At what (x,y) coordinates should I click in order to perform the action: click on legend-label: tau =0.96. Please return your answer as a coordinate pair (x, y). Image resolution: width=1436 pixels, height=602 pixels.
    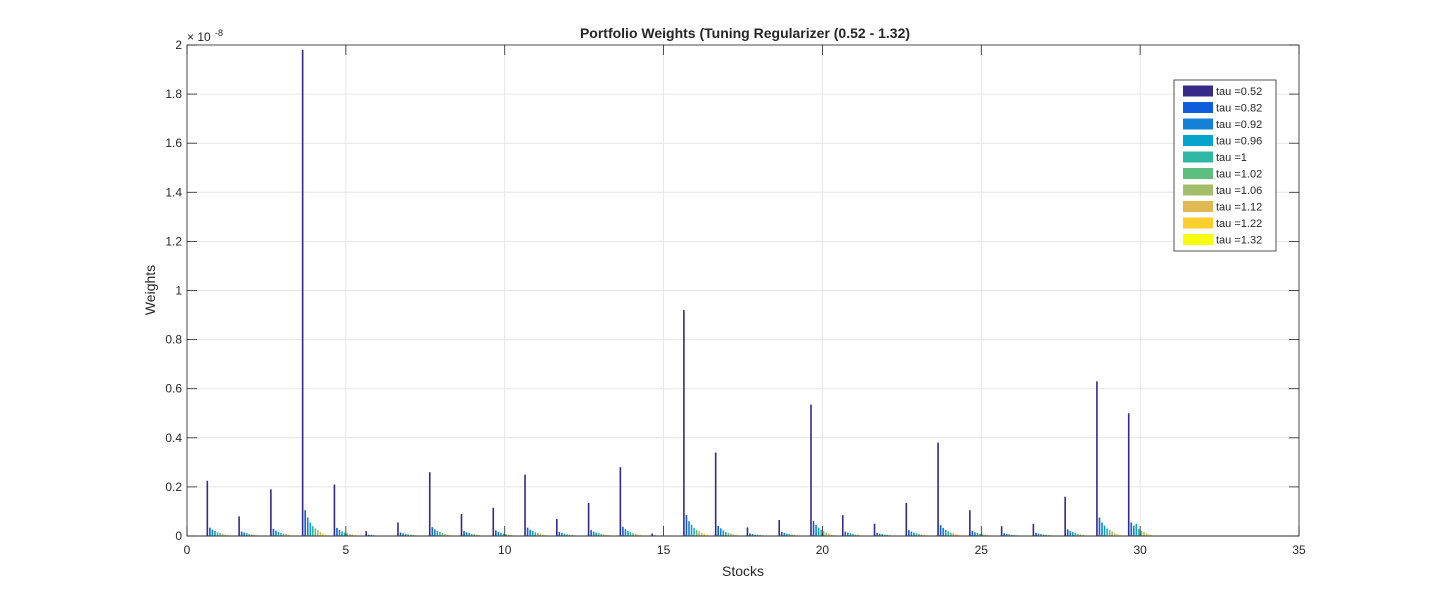
    Looking at the image, I should click on (1239, 142).